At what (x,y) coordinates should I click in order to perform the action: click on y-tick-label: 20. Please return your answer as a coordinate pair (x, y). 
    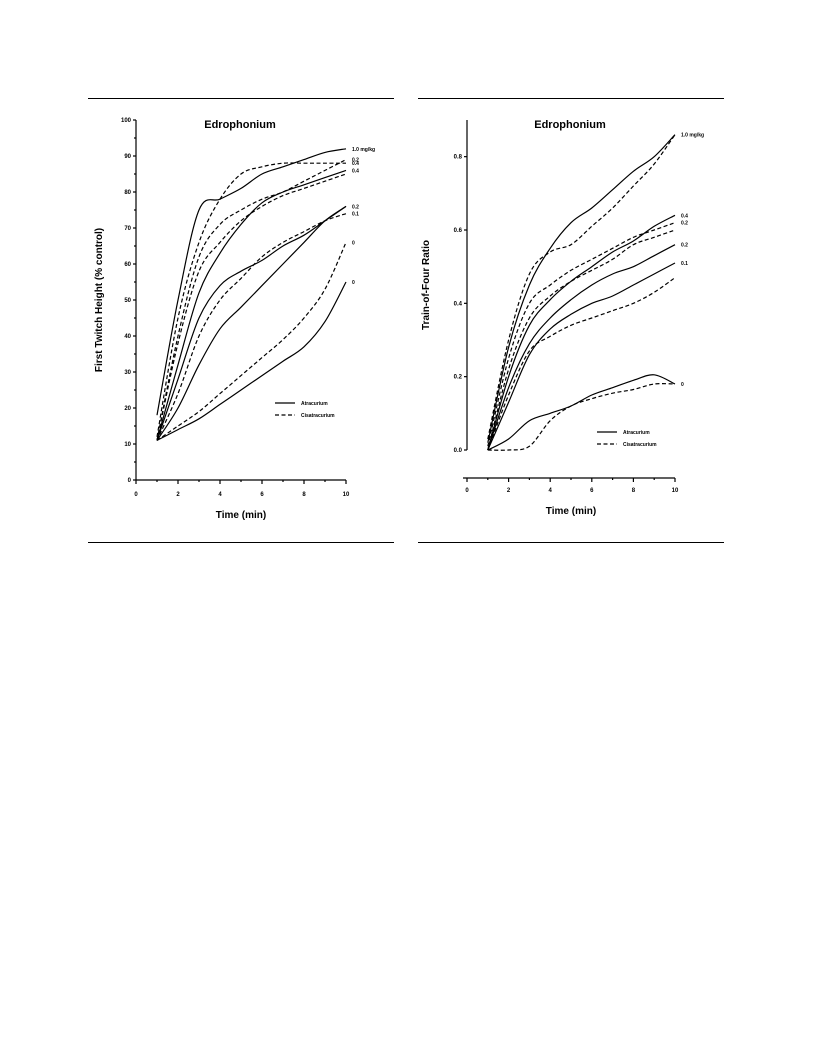
    Looking at the image, I should click on (127, 409).